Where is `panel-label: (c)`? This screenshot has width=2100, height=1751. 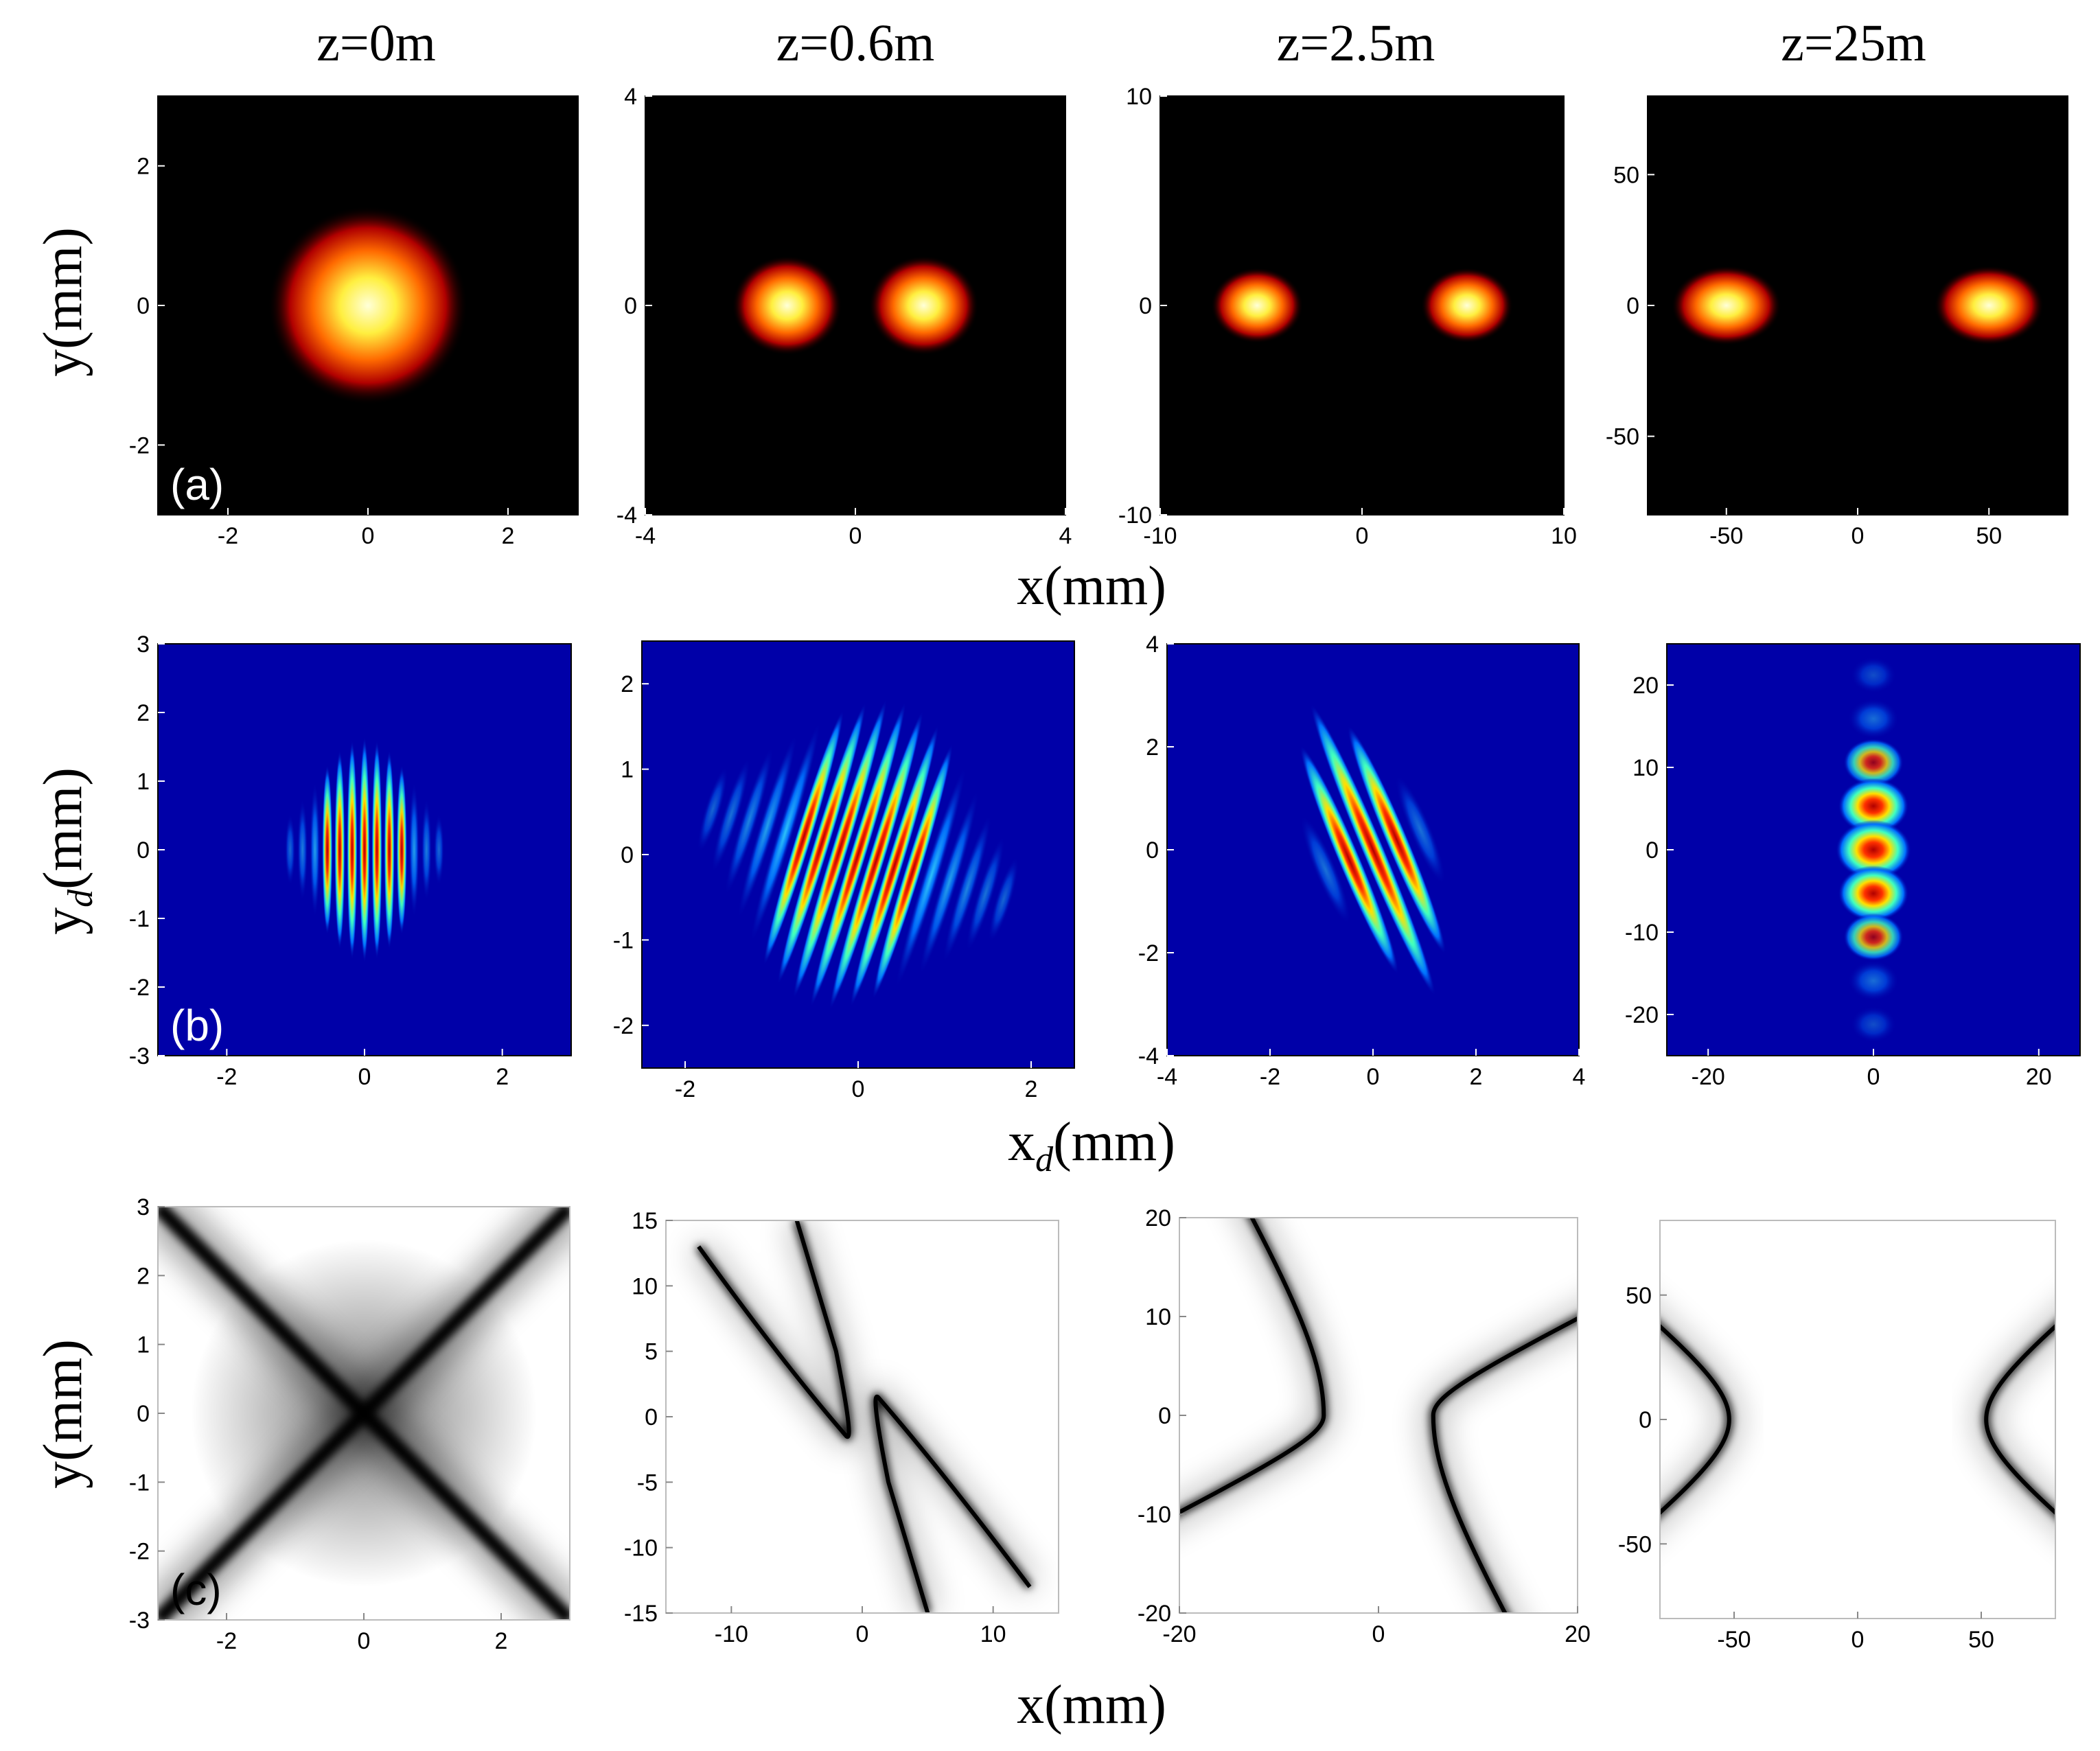
panel-label: (c) is located at coordinates (196, 1589).